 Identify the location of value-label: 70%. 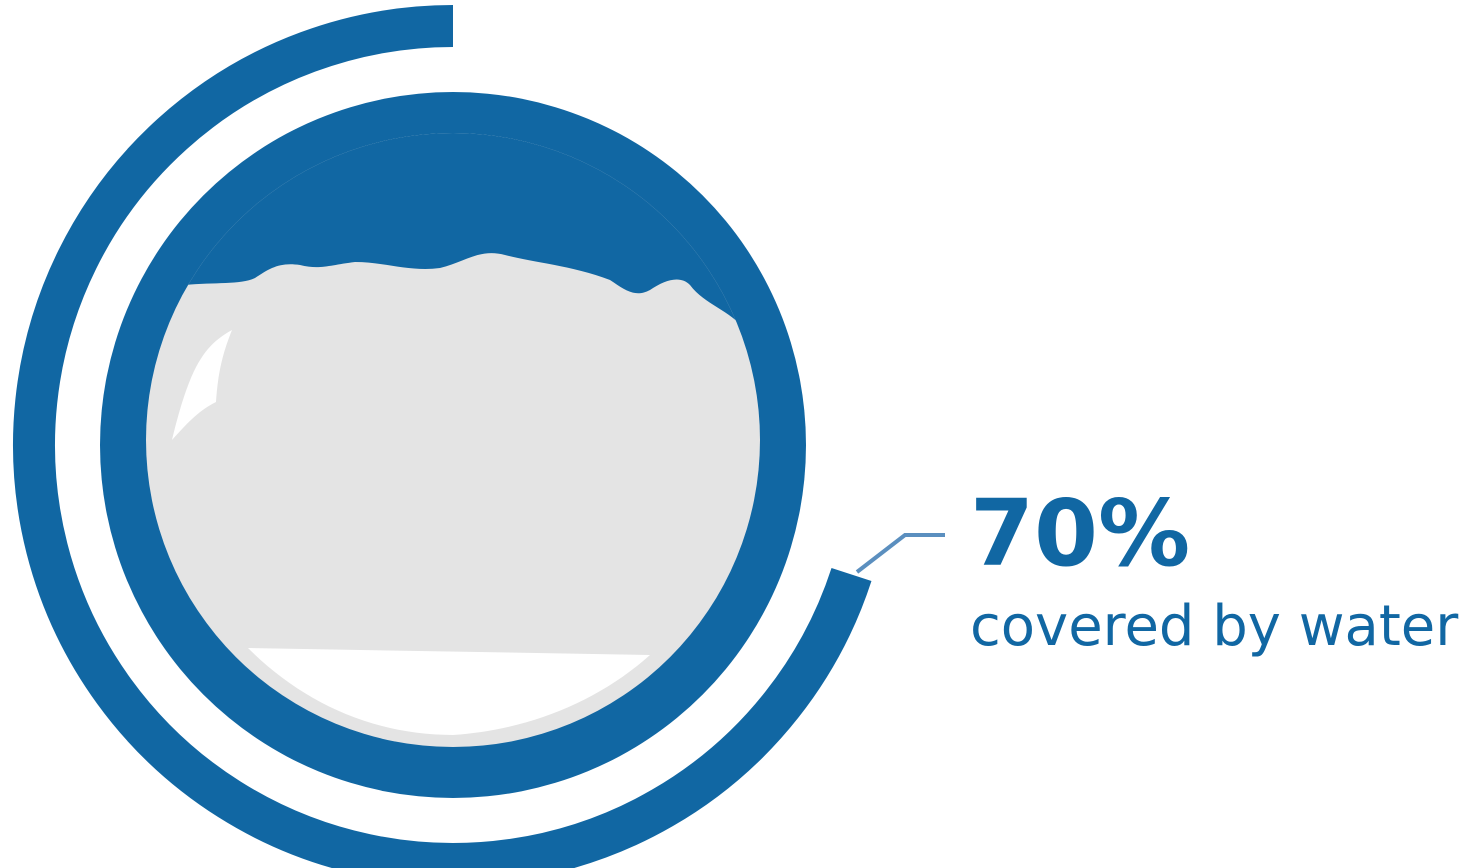
(1080, 533).